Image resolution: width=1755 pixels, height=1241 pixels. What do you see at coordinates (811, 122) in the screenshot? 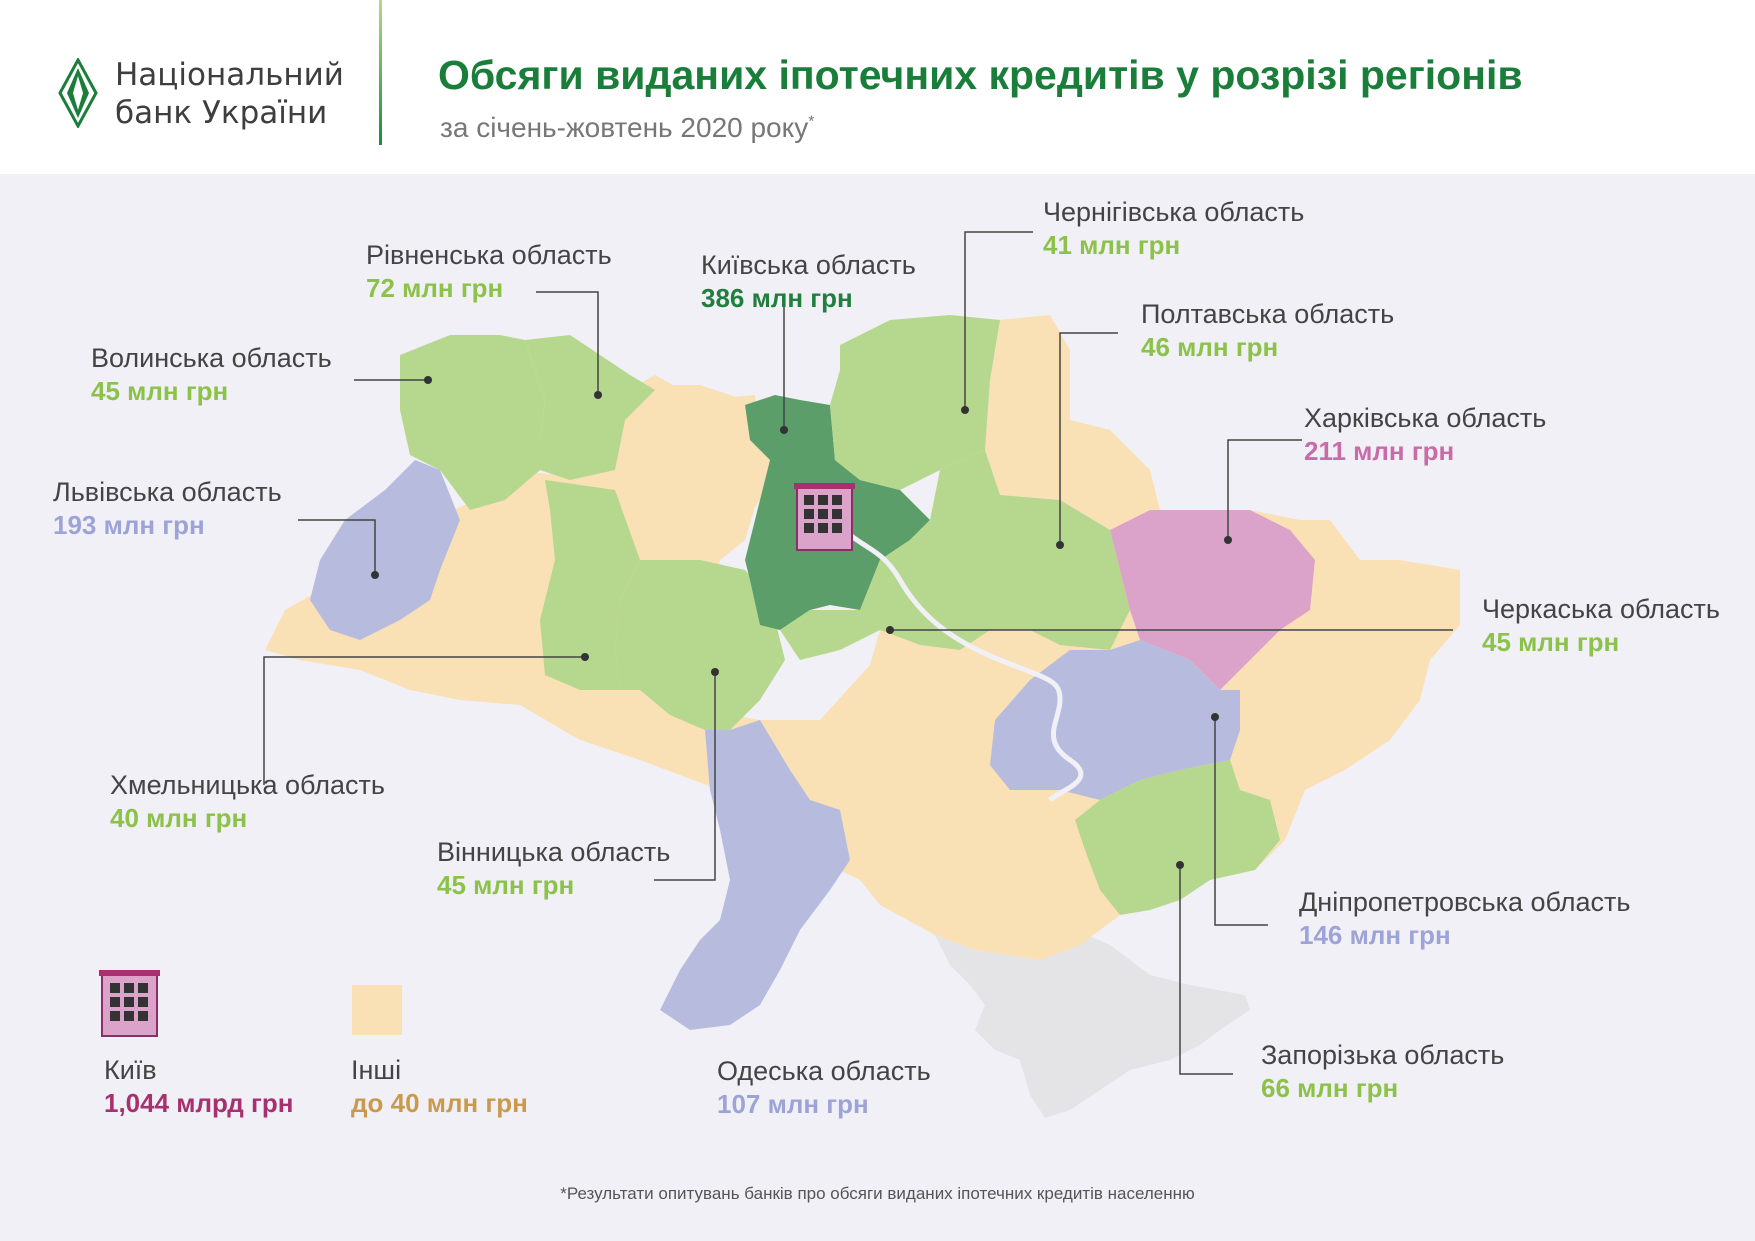
I see `subtitle-footnote-mark: *` at bounding box center [811, 122].